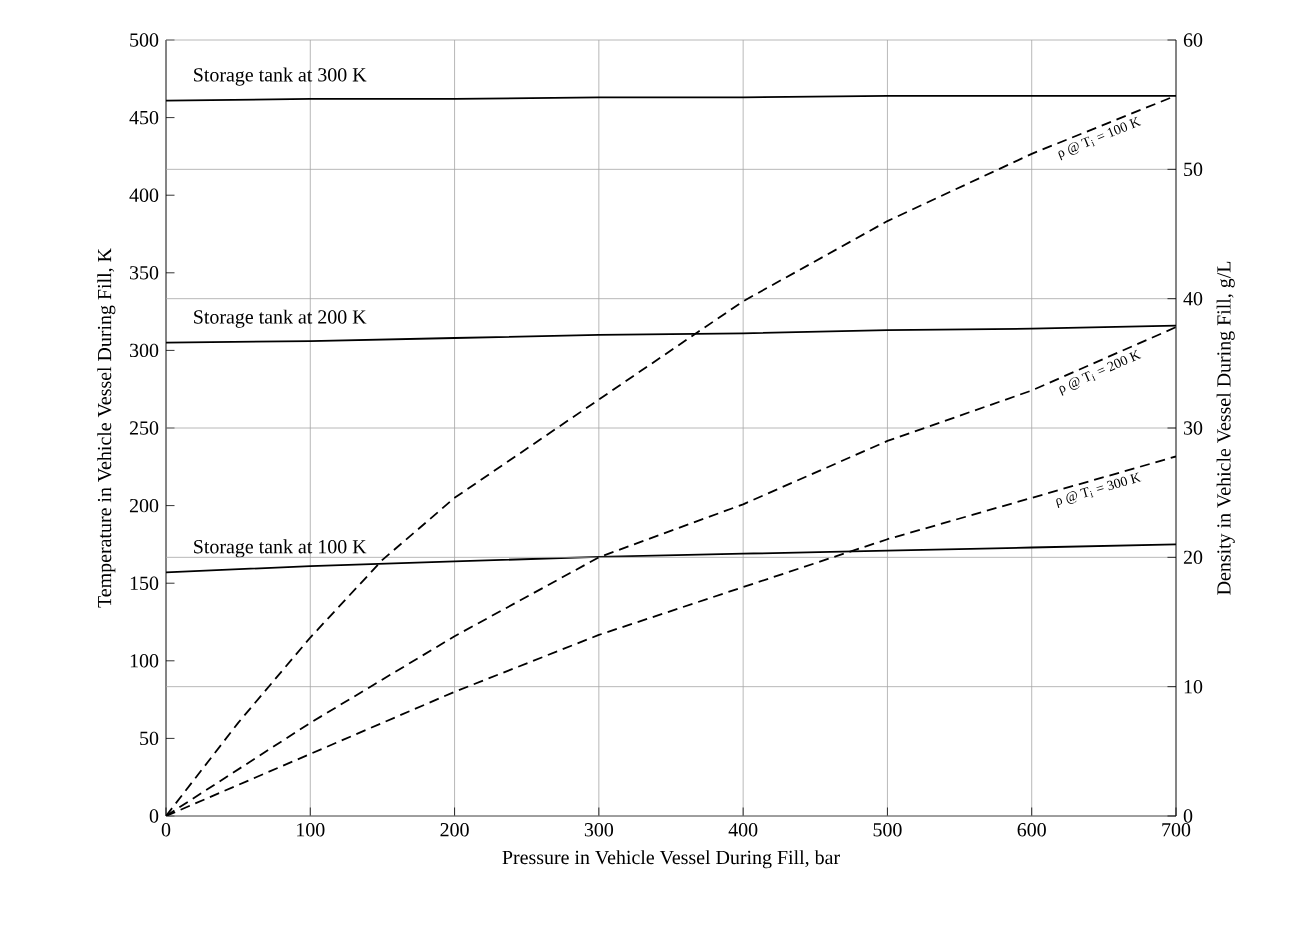 The width and height of the screenshot is (1296, 936). Describe the element at coordinates (144, 195) in the screenshot. I see `y-tick-label: 400` at that location.